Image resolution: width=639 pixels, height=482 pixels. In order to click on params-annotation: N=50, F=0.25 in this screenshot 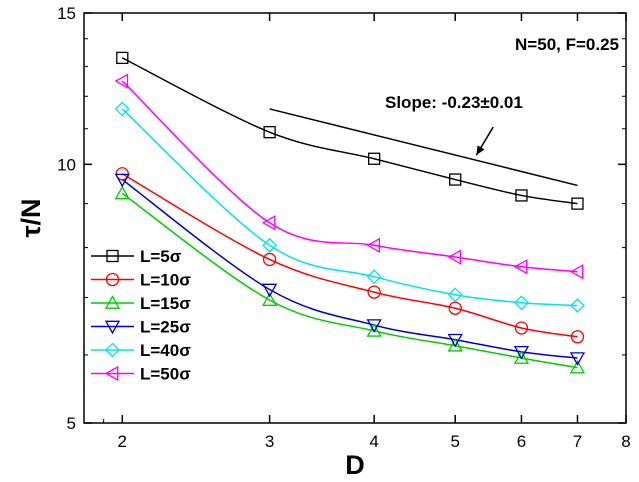, I will do `click(567, 44)`.